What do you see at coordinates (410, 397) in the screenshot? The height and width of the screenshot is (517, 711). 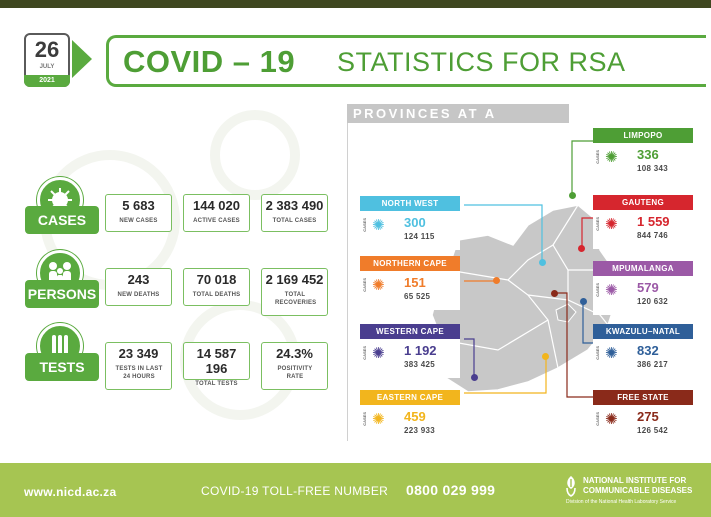 I see `province-name: EASTERN CAPE` at bounding box center [410, 397].